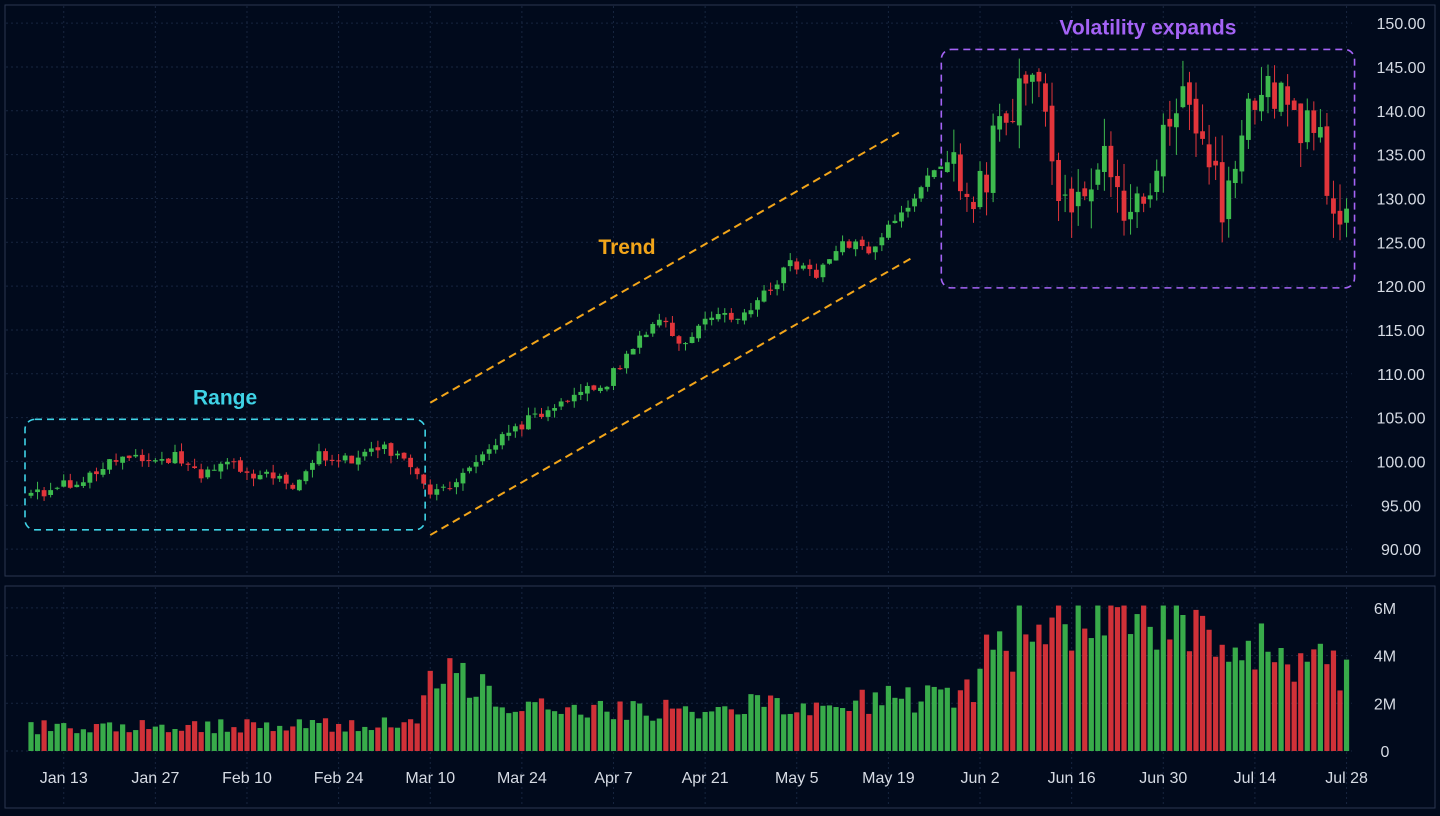  Describe the element at coordinates (225, 474) in the screenshot. I see `annotation-box` at that location.